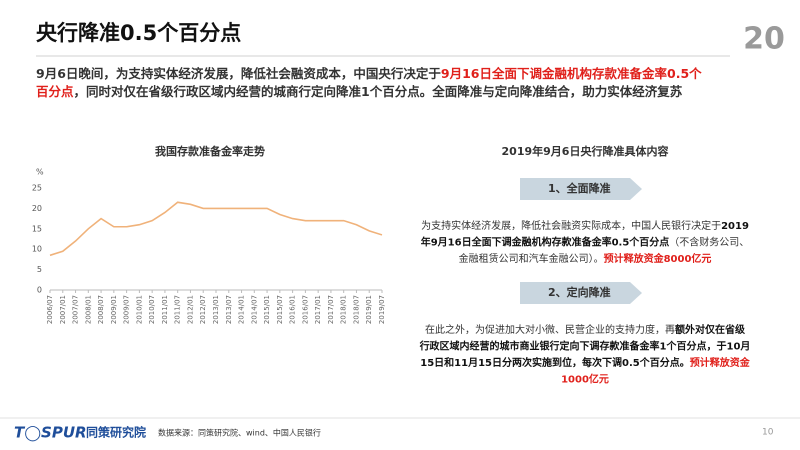 The image size is (800, 450). What do you see at coordinates (116, 432) in the screenshot?
I see `brand-cn: 同策研究院` at bounding box center [116, 432].